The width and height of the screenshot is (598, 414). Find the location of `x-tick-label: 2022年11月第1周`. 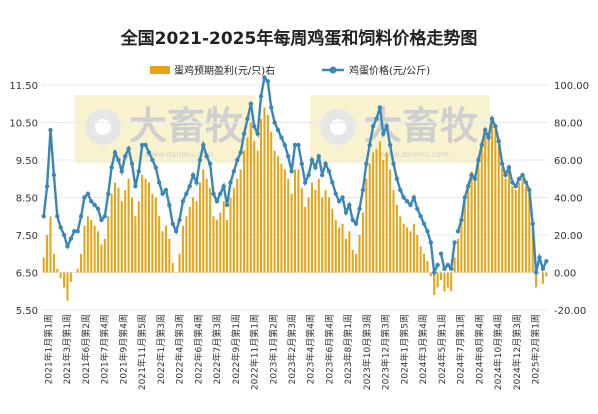

x-tick-label: 2022年11月第1周 is located at coordinates (255, 352).